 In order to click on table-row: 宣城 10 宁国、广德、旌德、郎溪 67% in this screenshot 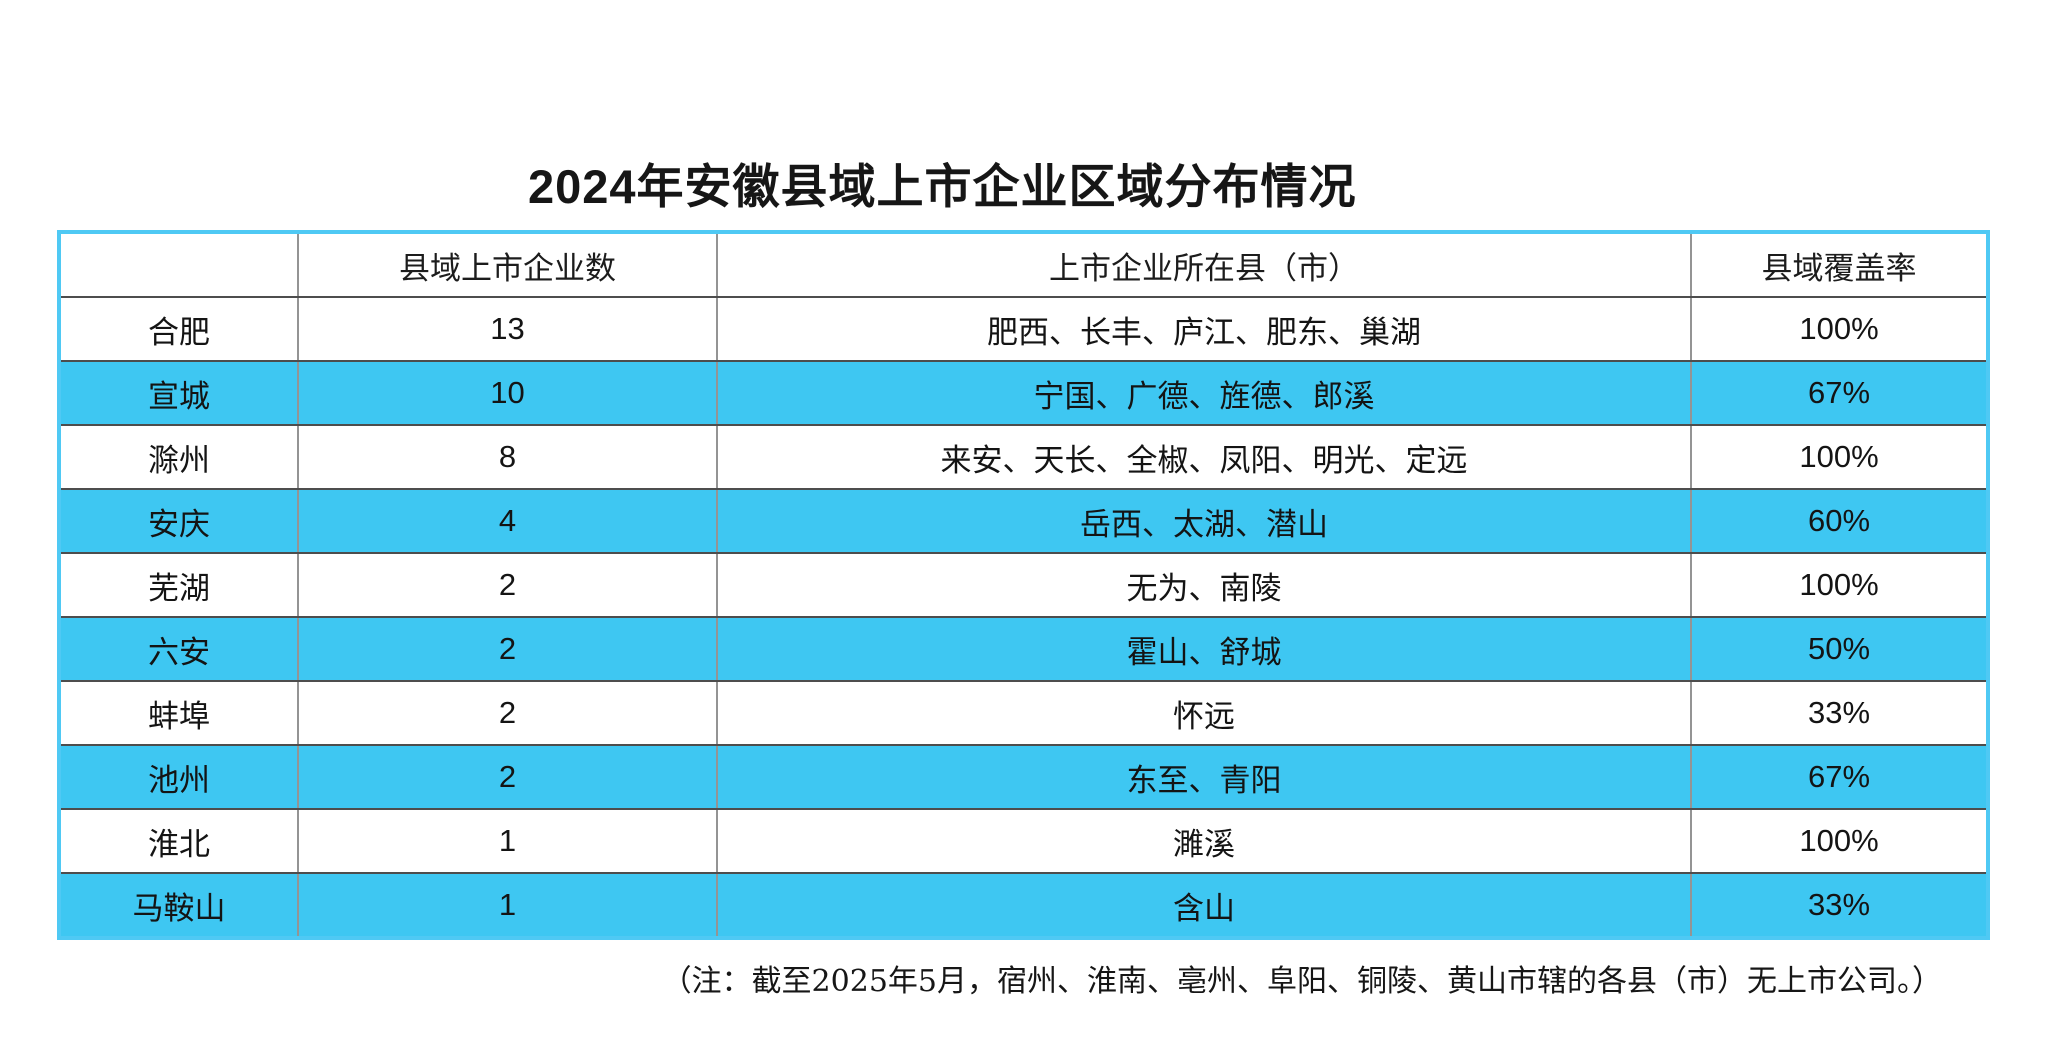, I will do `click(1023, 393)`.